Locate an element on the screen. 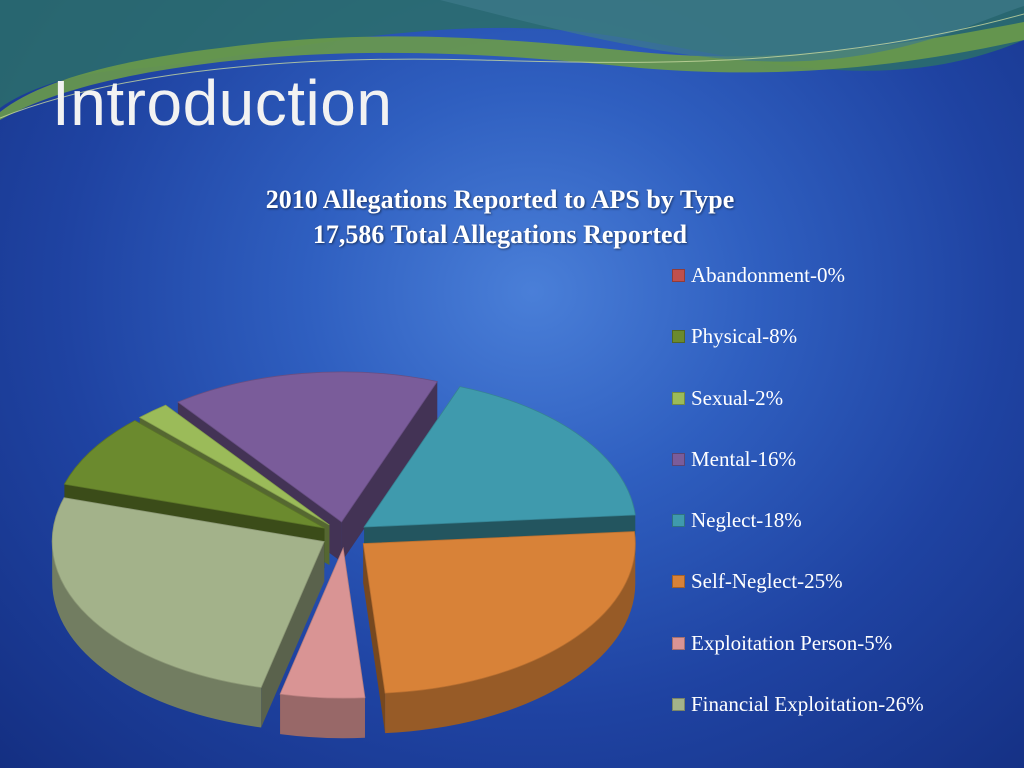 This screenshot has height=768, width=1024. legend-item: Exploitation Person-5% is located at coordinates (798, 661).